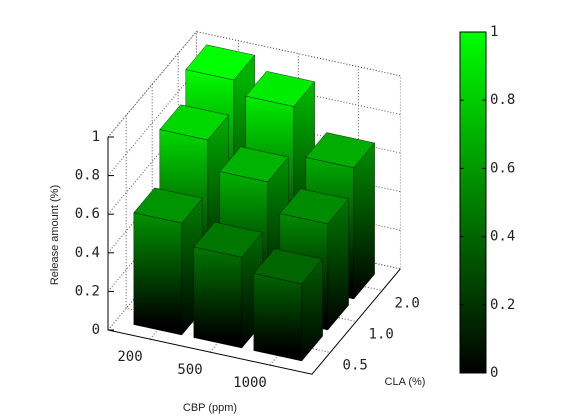  I want to click on colorbar, so click(473, 202).